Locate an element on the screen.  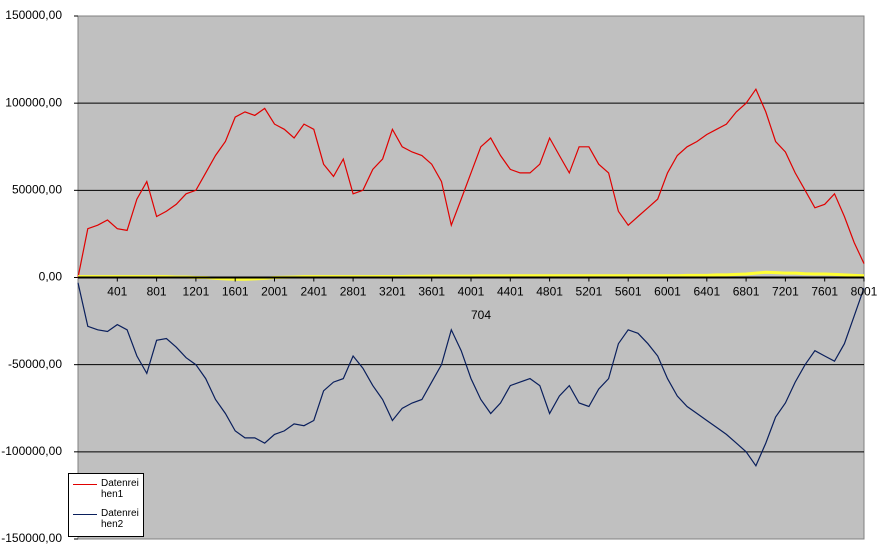
x-tick-label: 7601 is located at coordinates (824, 292).